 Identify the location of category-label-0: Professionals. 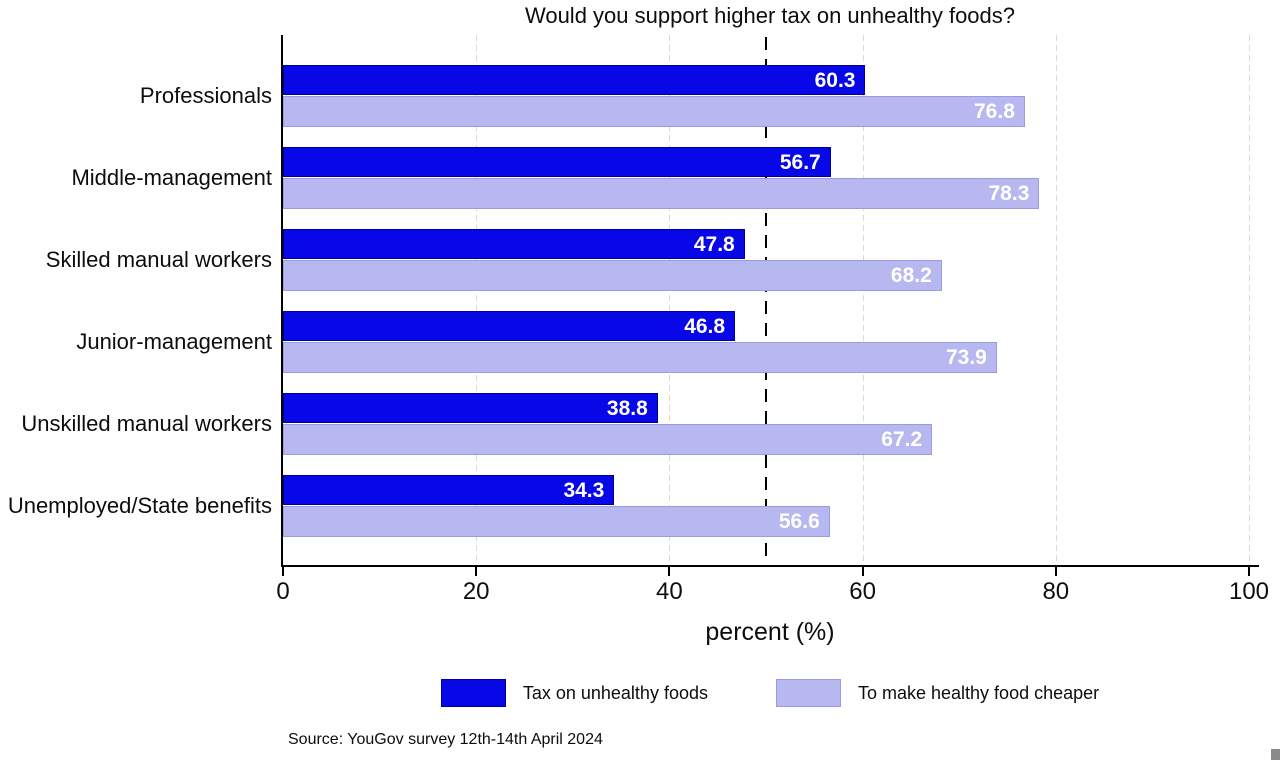
(205, 95).